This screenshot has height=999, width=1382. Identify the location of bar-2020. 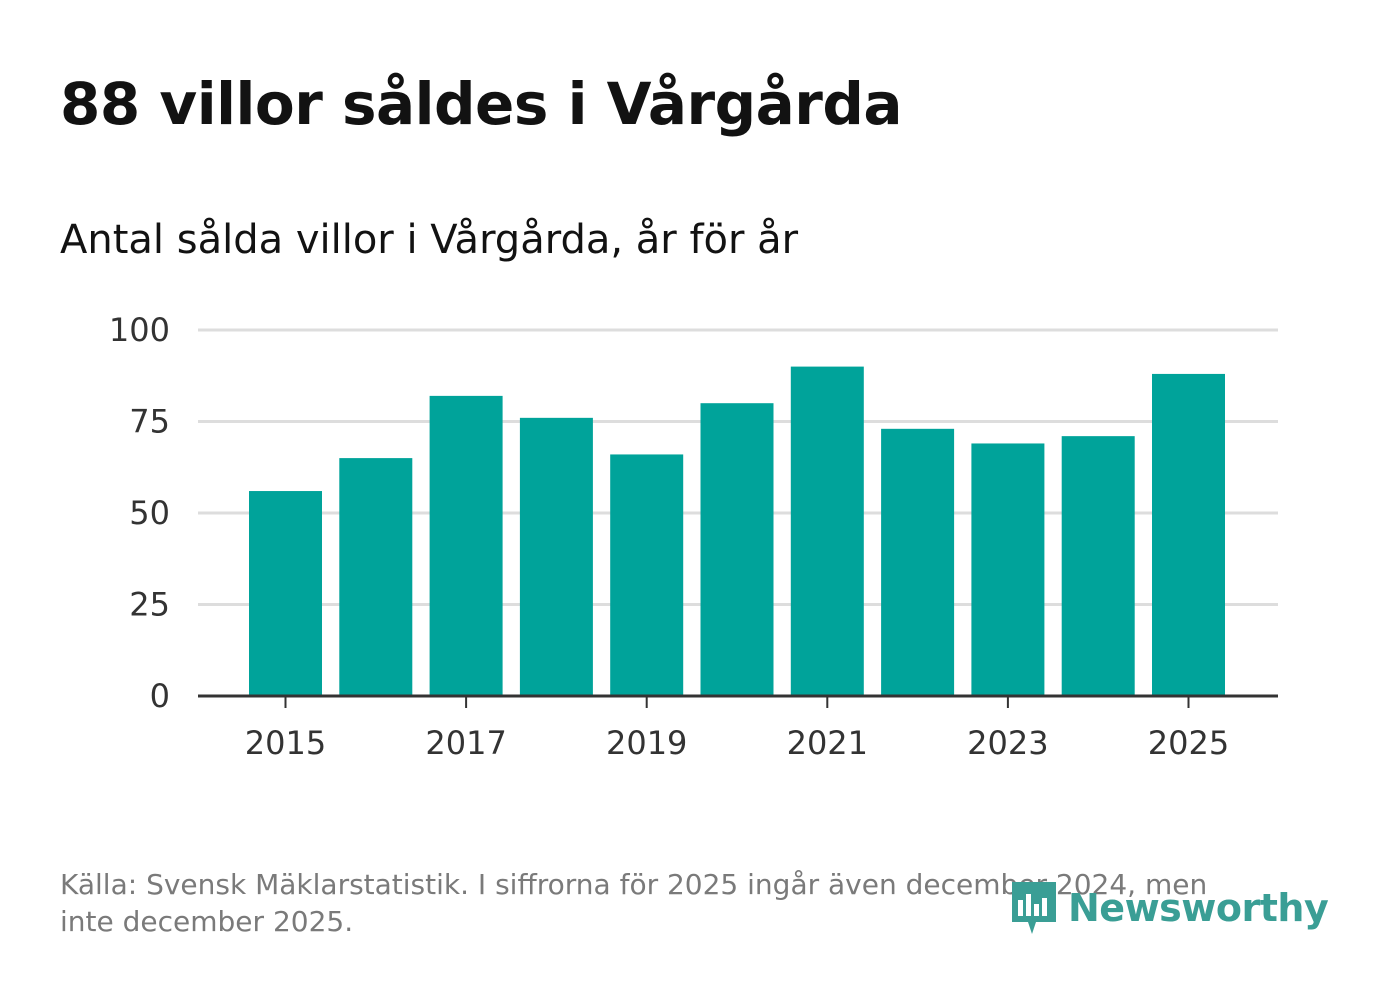
(737, 549).